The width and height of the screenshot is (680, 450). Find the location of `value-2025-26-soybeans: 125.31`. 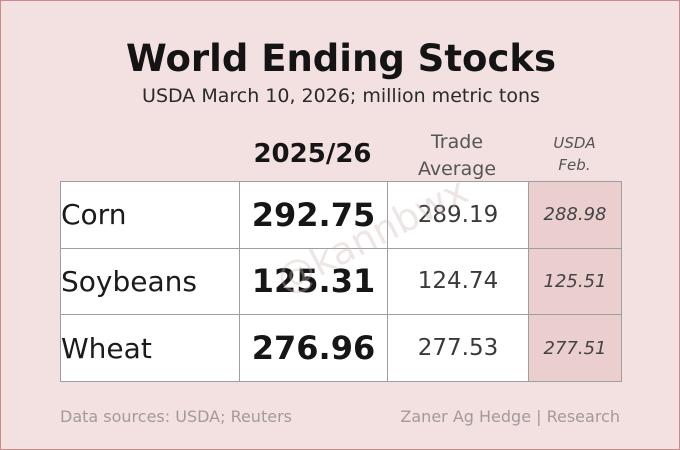

value-2025-26-soybeans: 125.31 is located at coordinates (313, 281).